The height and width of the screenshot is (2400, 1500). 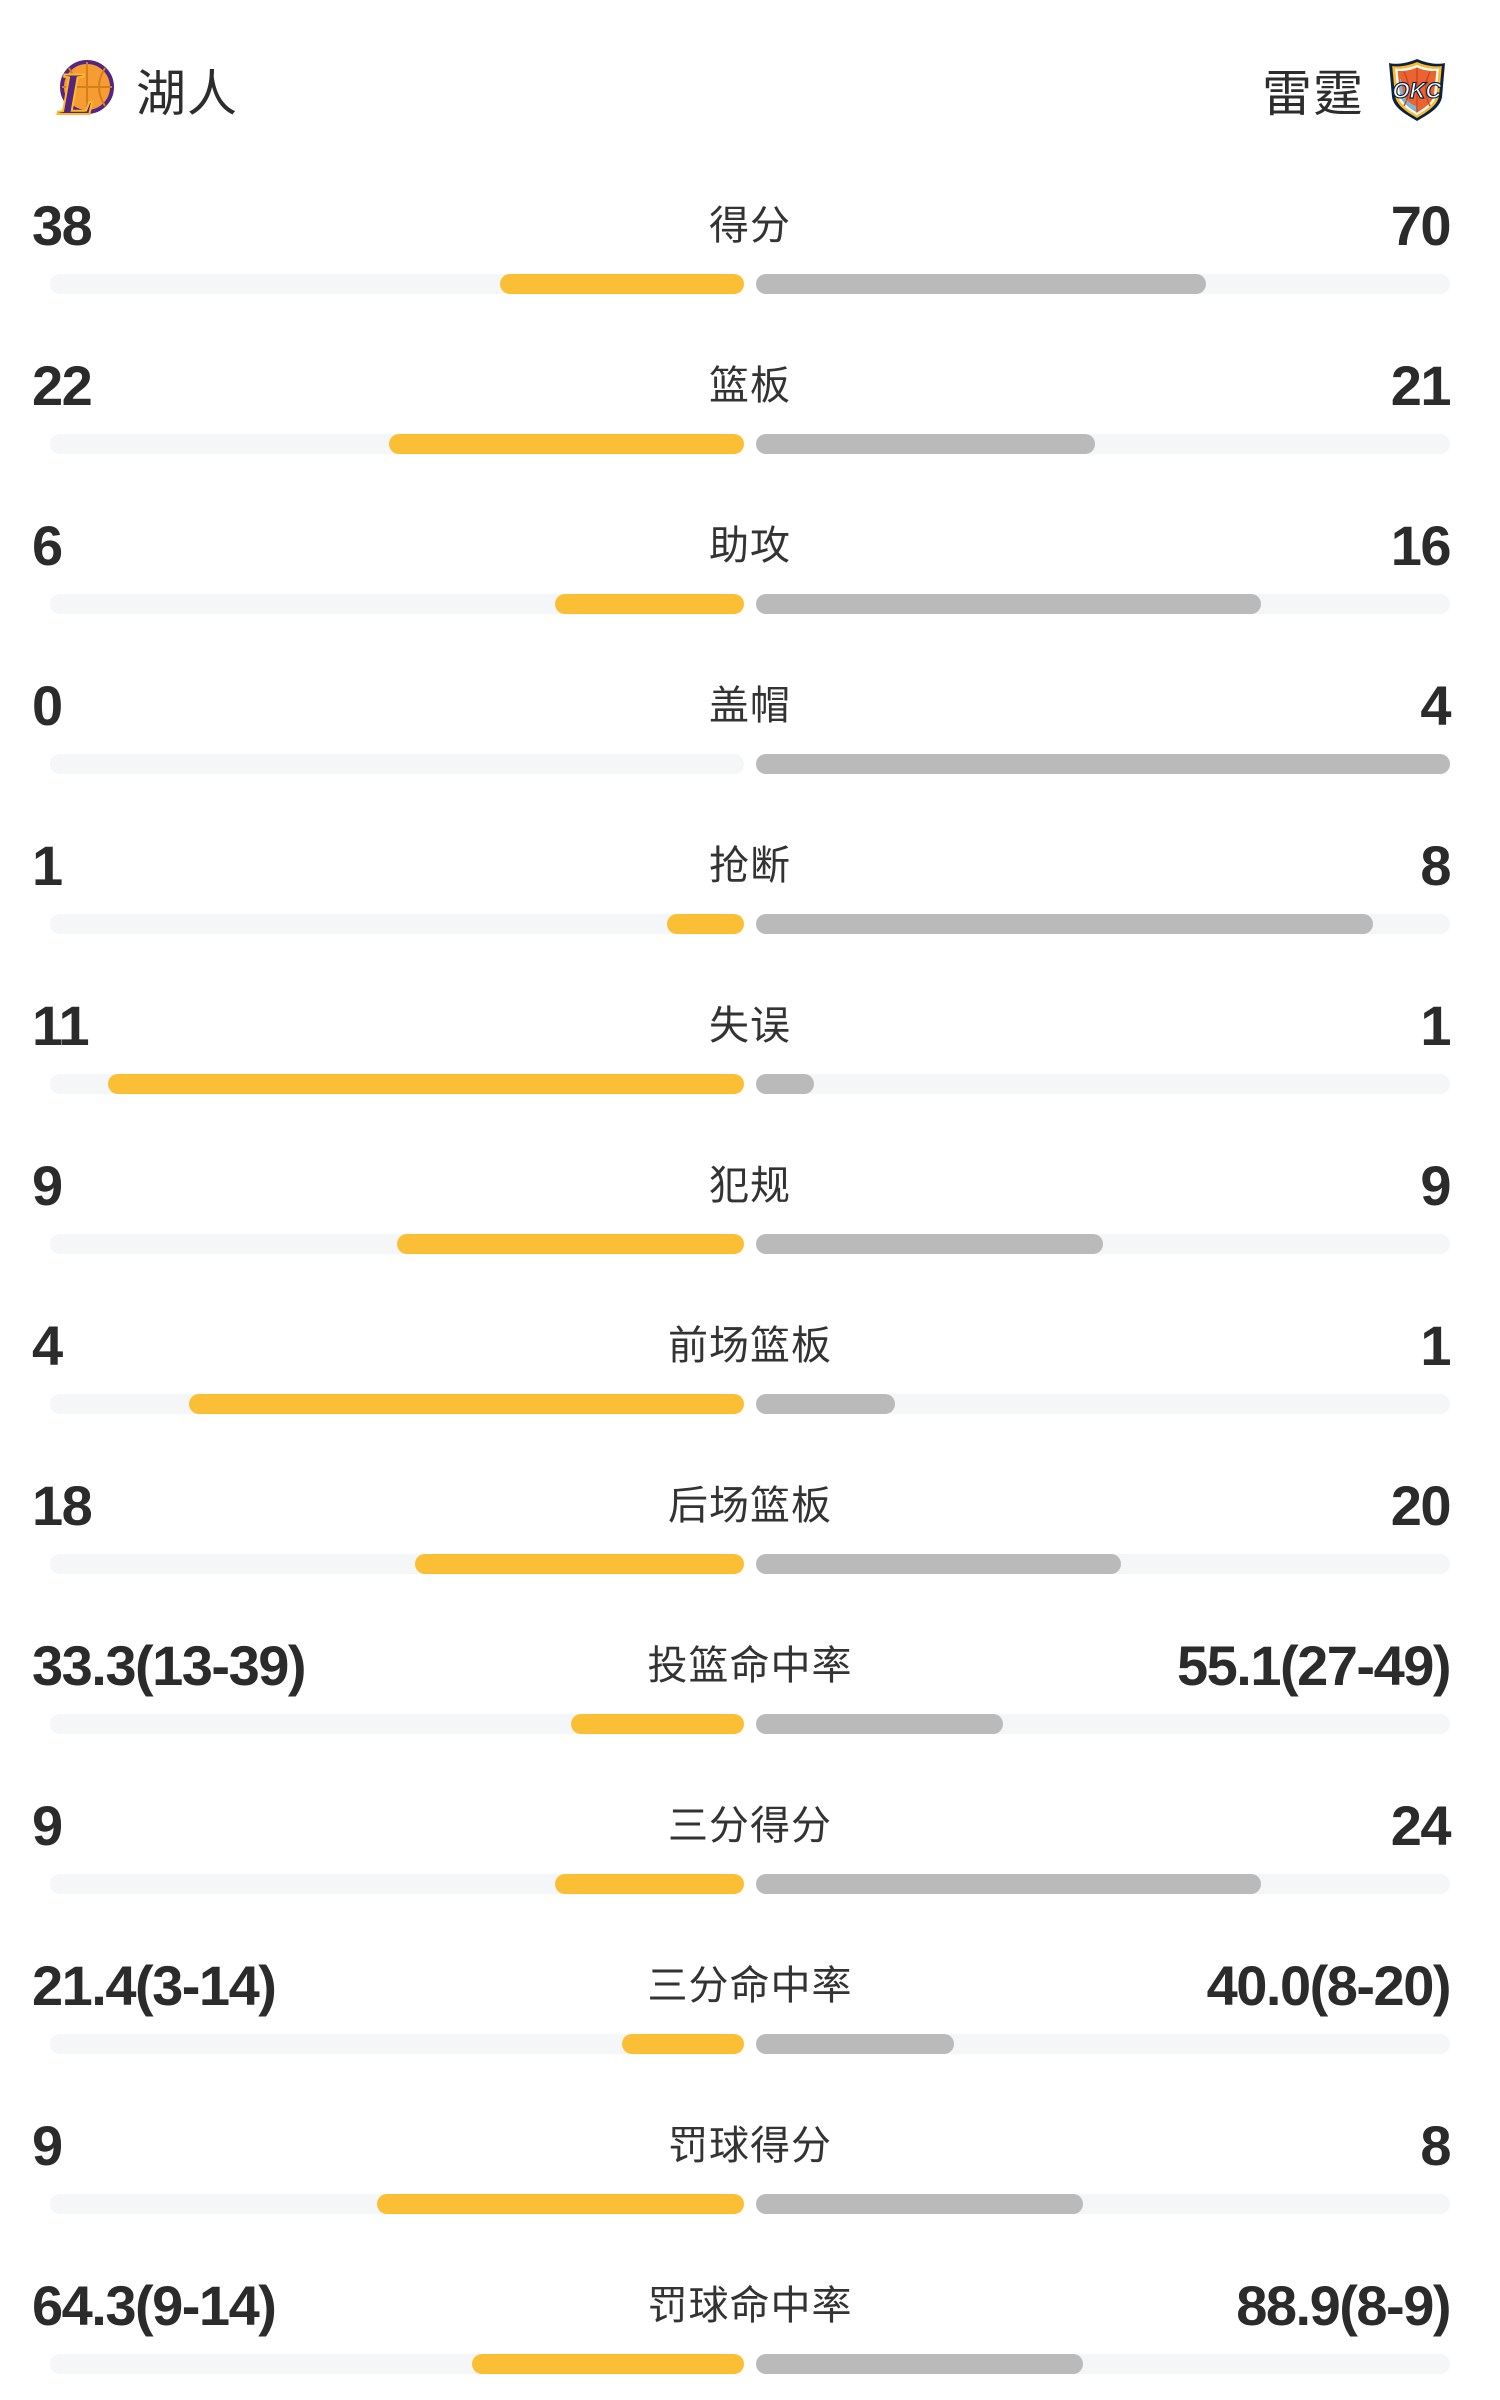 What do you see at coordinates (1421, 385) in the screenshot?
I see `away-value: 21` at bounding box center [1421, 385].